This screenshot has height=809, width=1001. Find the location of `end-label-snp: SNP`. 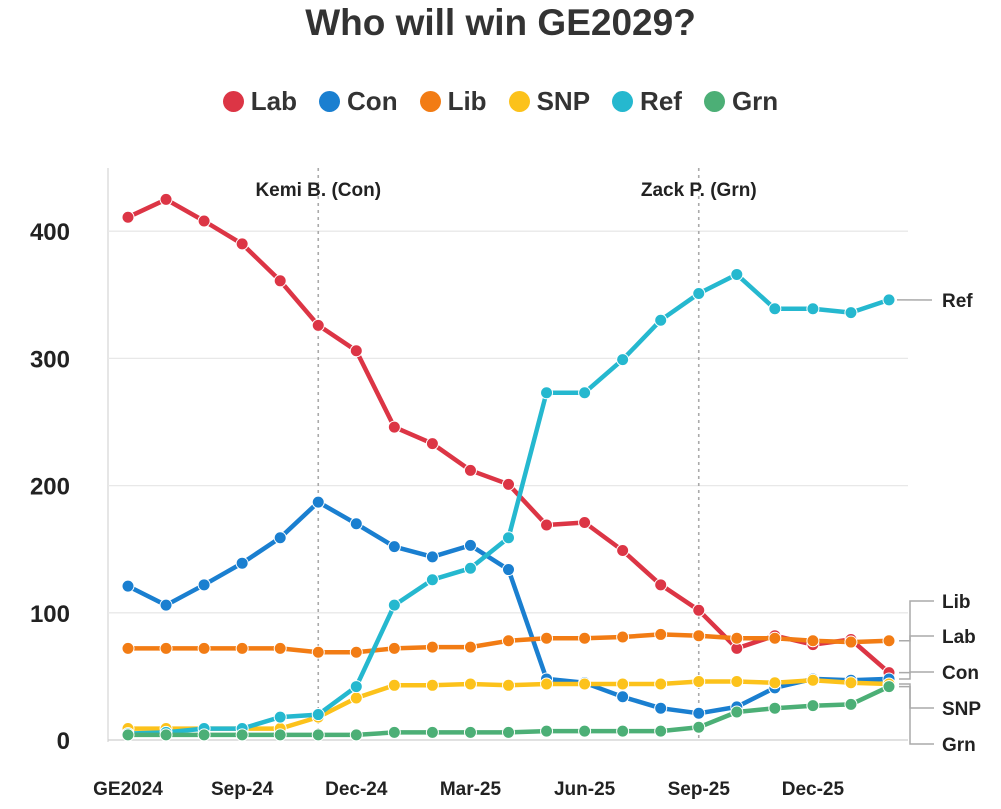

end-label-snp: SNP is located at coordinates (961, 709).